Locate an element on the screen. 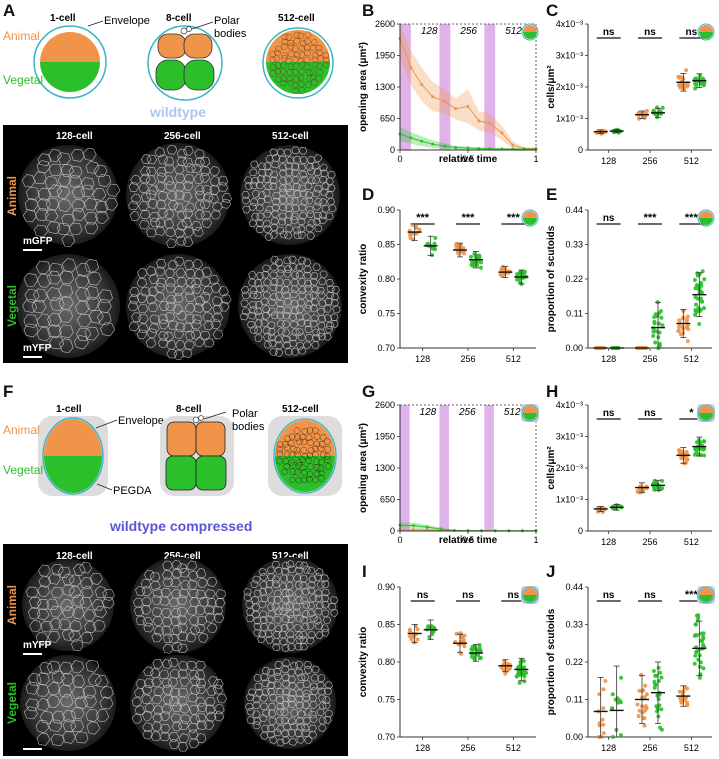 The width and height of the screenshot is (719, 759). e-xtick-label-128: 128 is located at coordinates (608, 359).